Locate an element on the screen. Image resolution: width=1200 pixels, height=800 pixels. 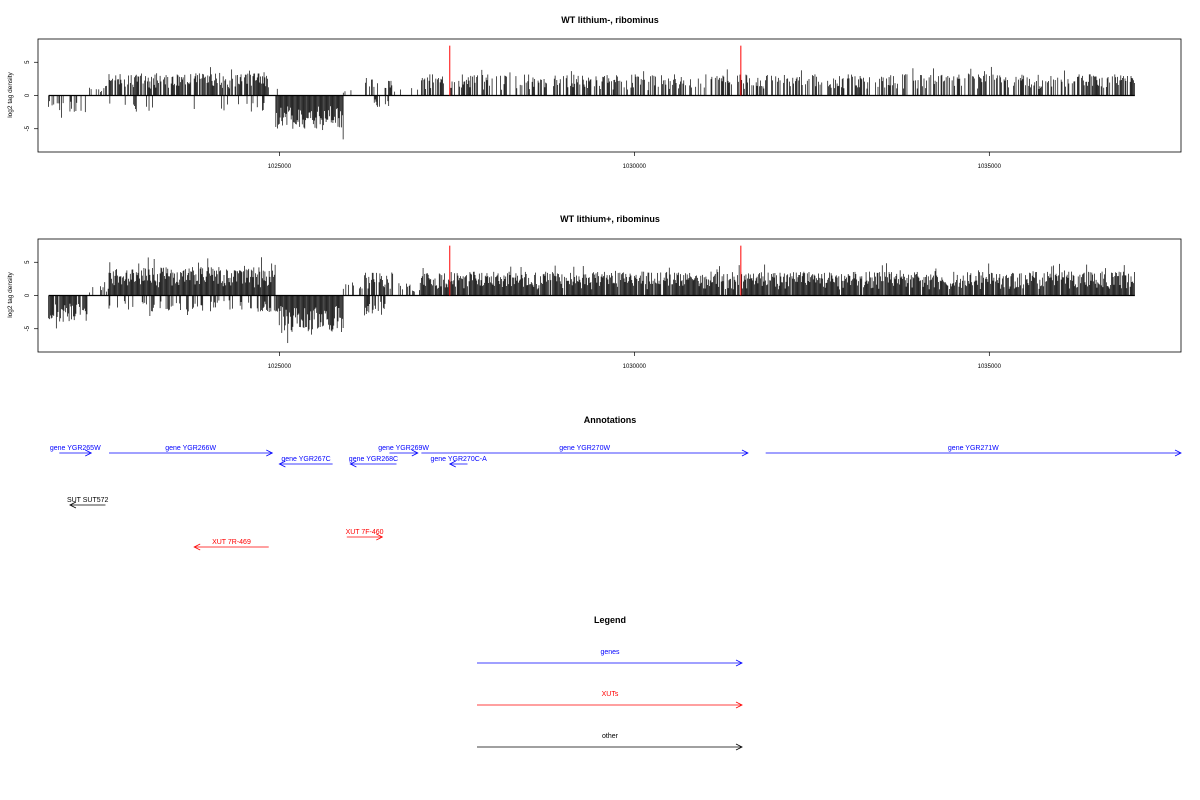
feature-sut-sut572: SUT SUT572 is located at coordinates (88, 503).